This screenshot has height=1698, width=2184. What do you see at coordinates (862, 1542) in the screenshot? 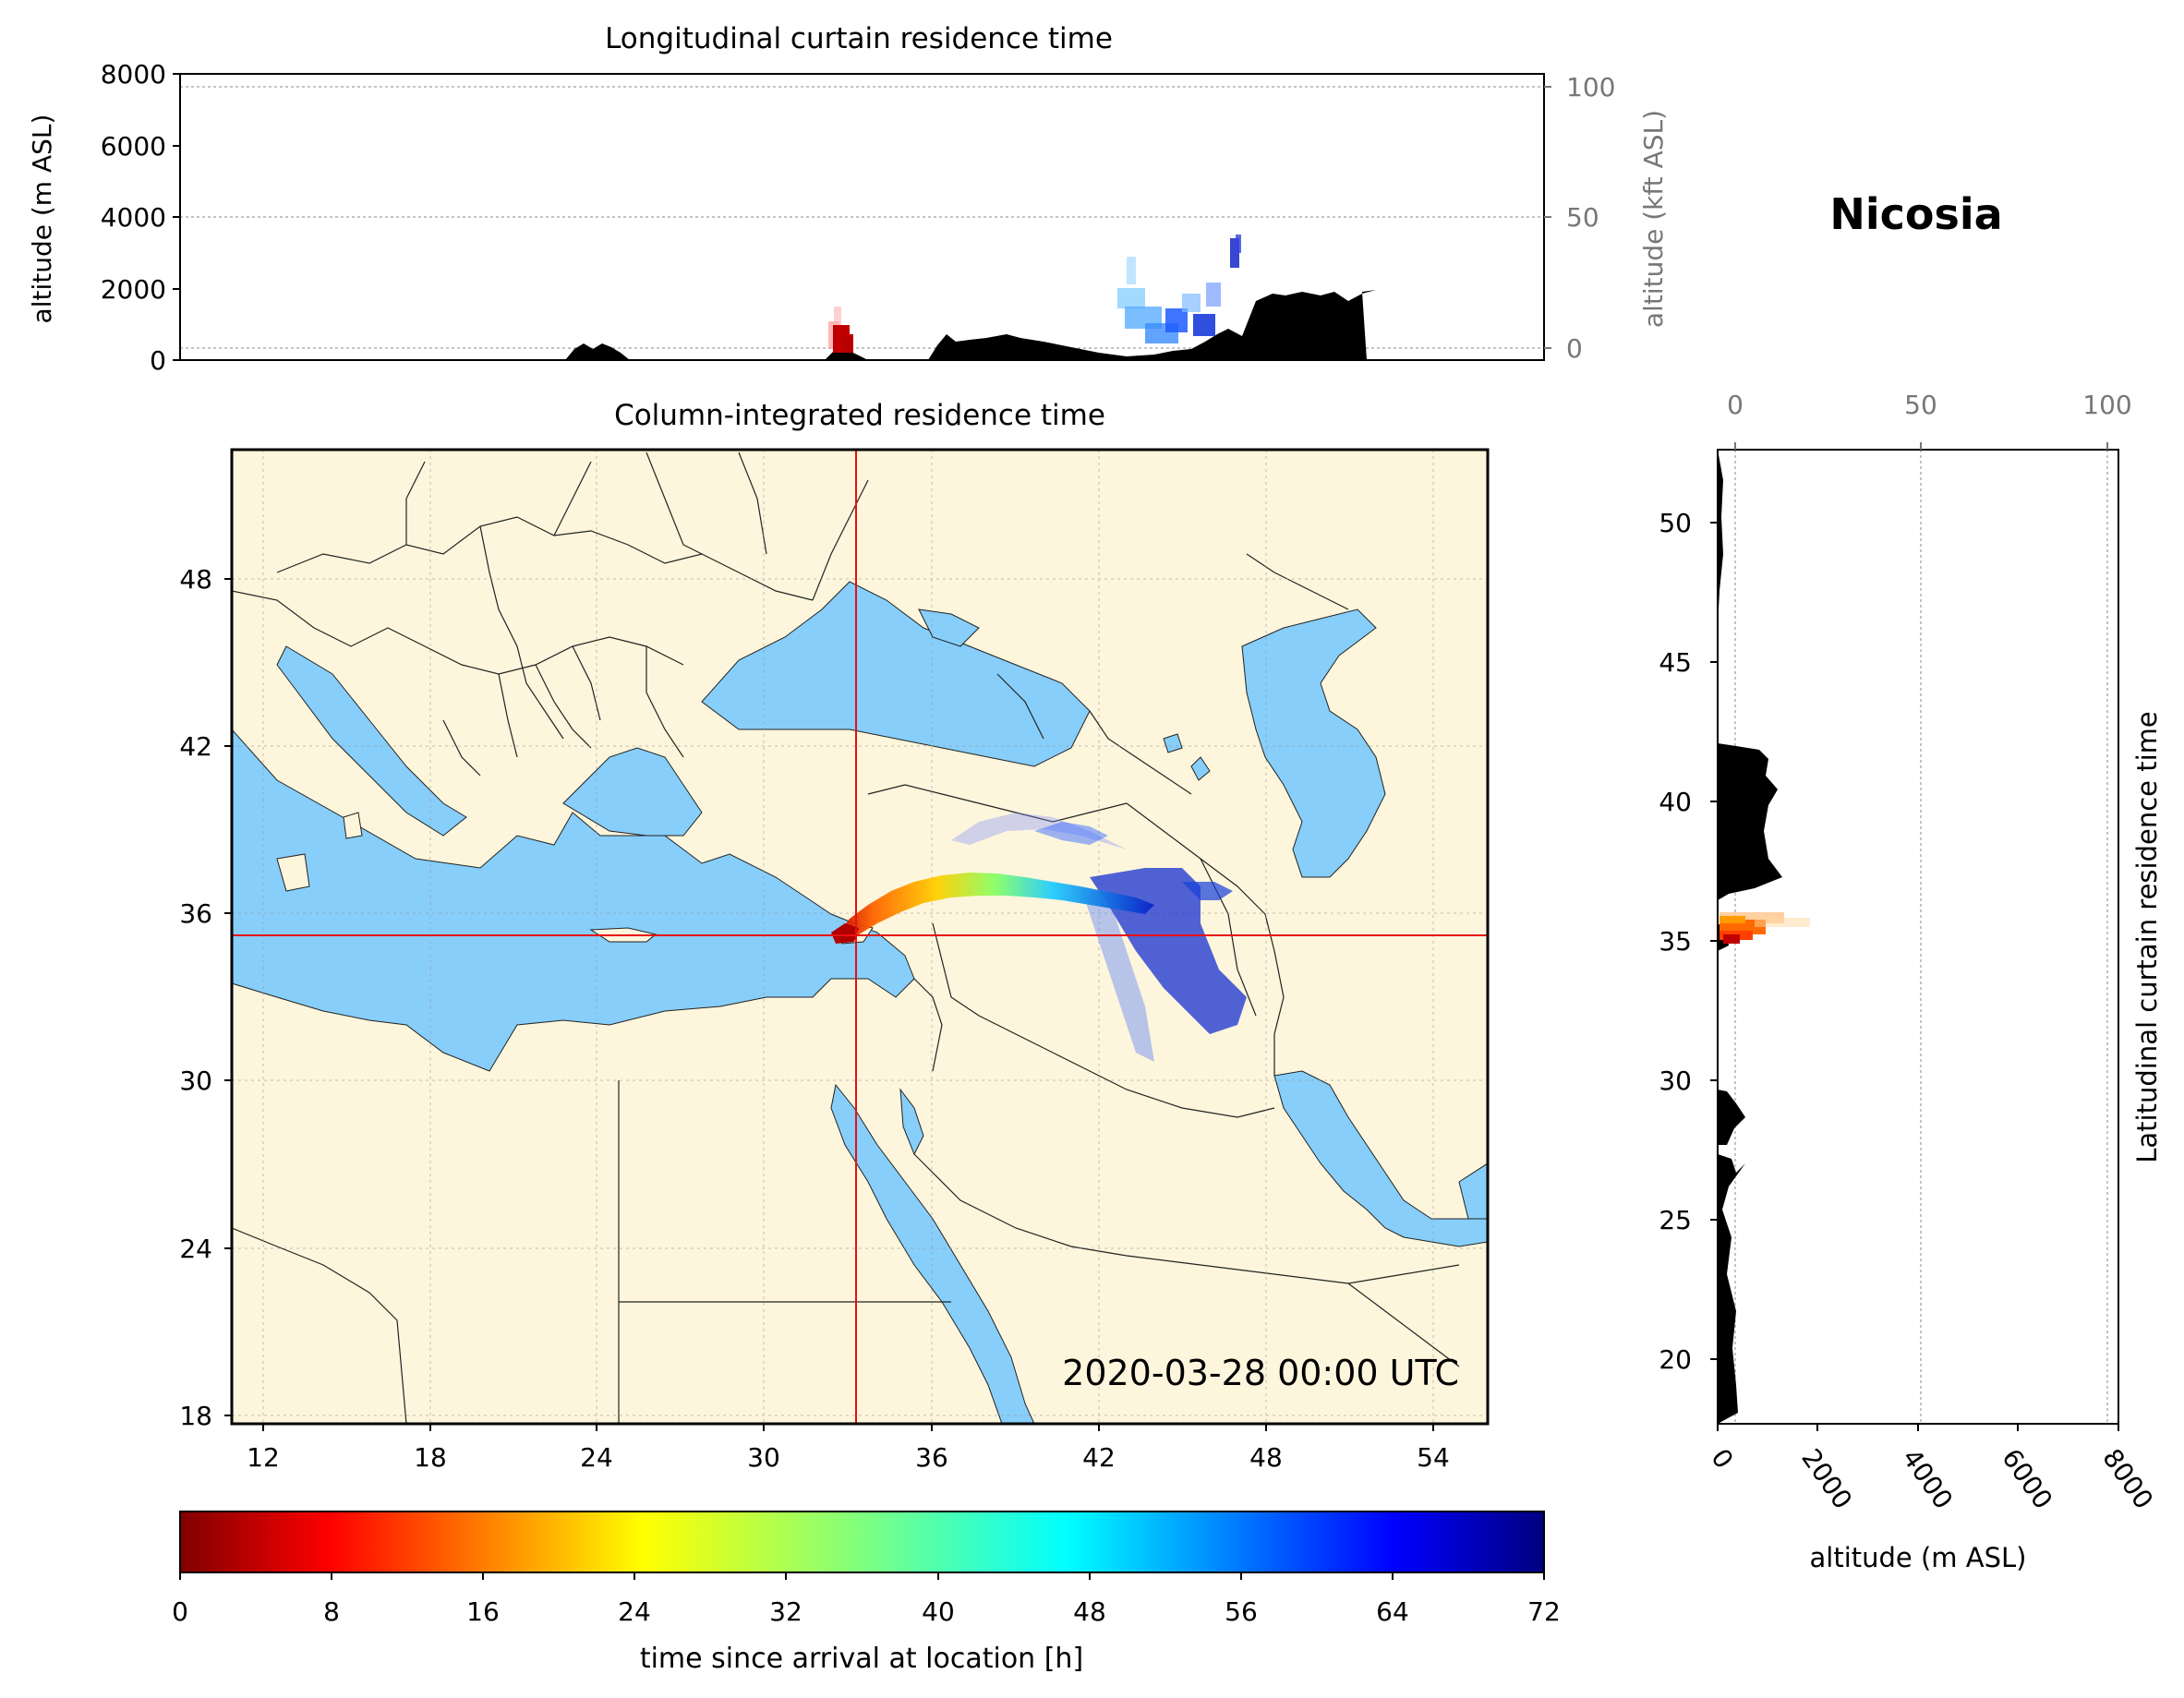
I see `colorbar-gradient` at bounding box center [862, 1542].